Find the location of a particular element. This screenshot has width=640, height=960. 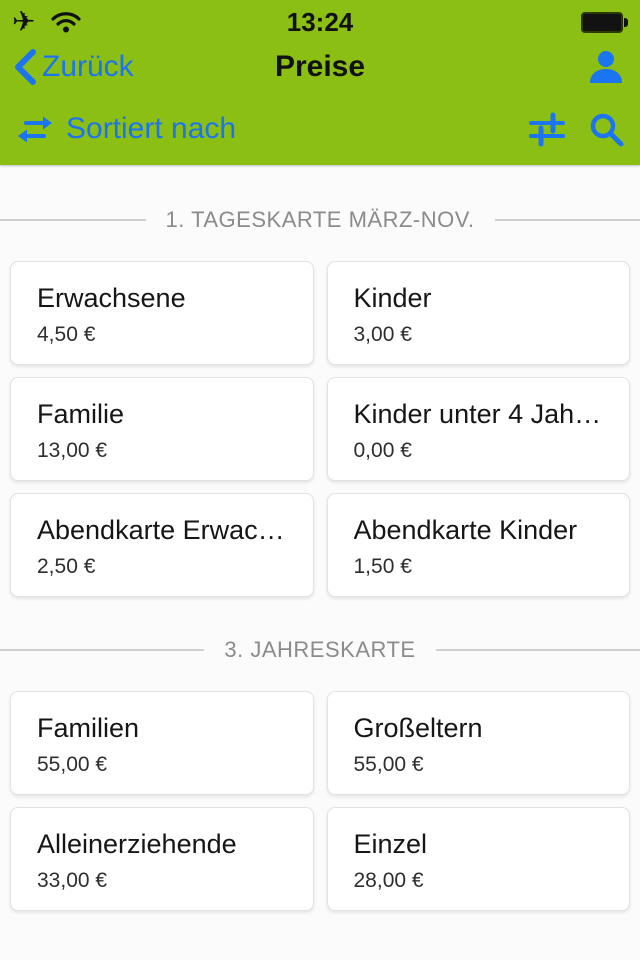

card-title: Erwachsene is located at coordinates (111, 298).